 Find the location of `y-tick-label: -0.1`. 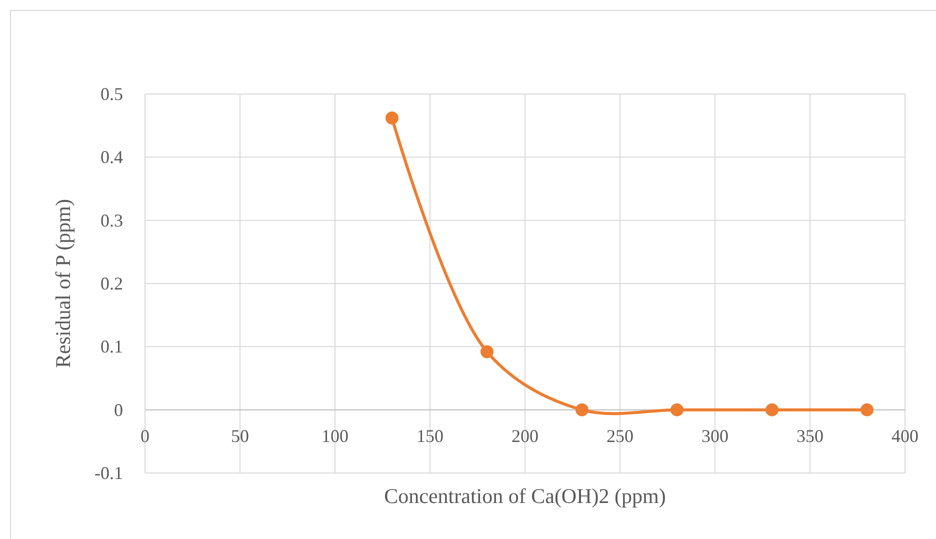

y-tick-label: -0.1 is located at coordinates (108, 473).